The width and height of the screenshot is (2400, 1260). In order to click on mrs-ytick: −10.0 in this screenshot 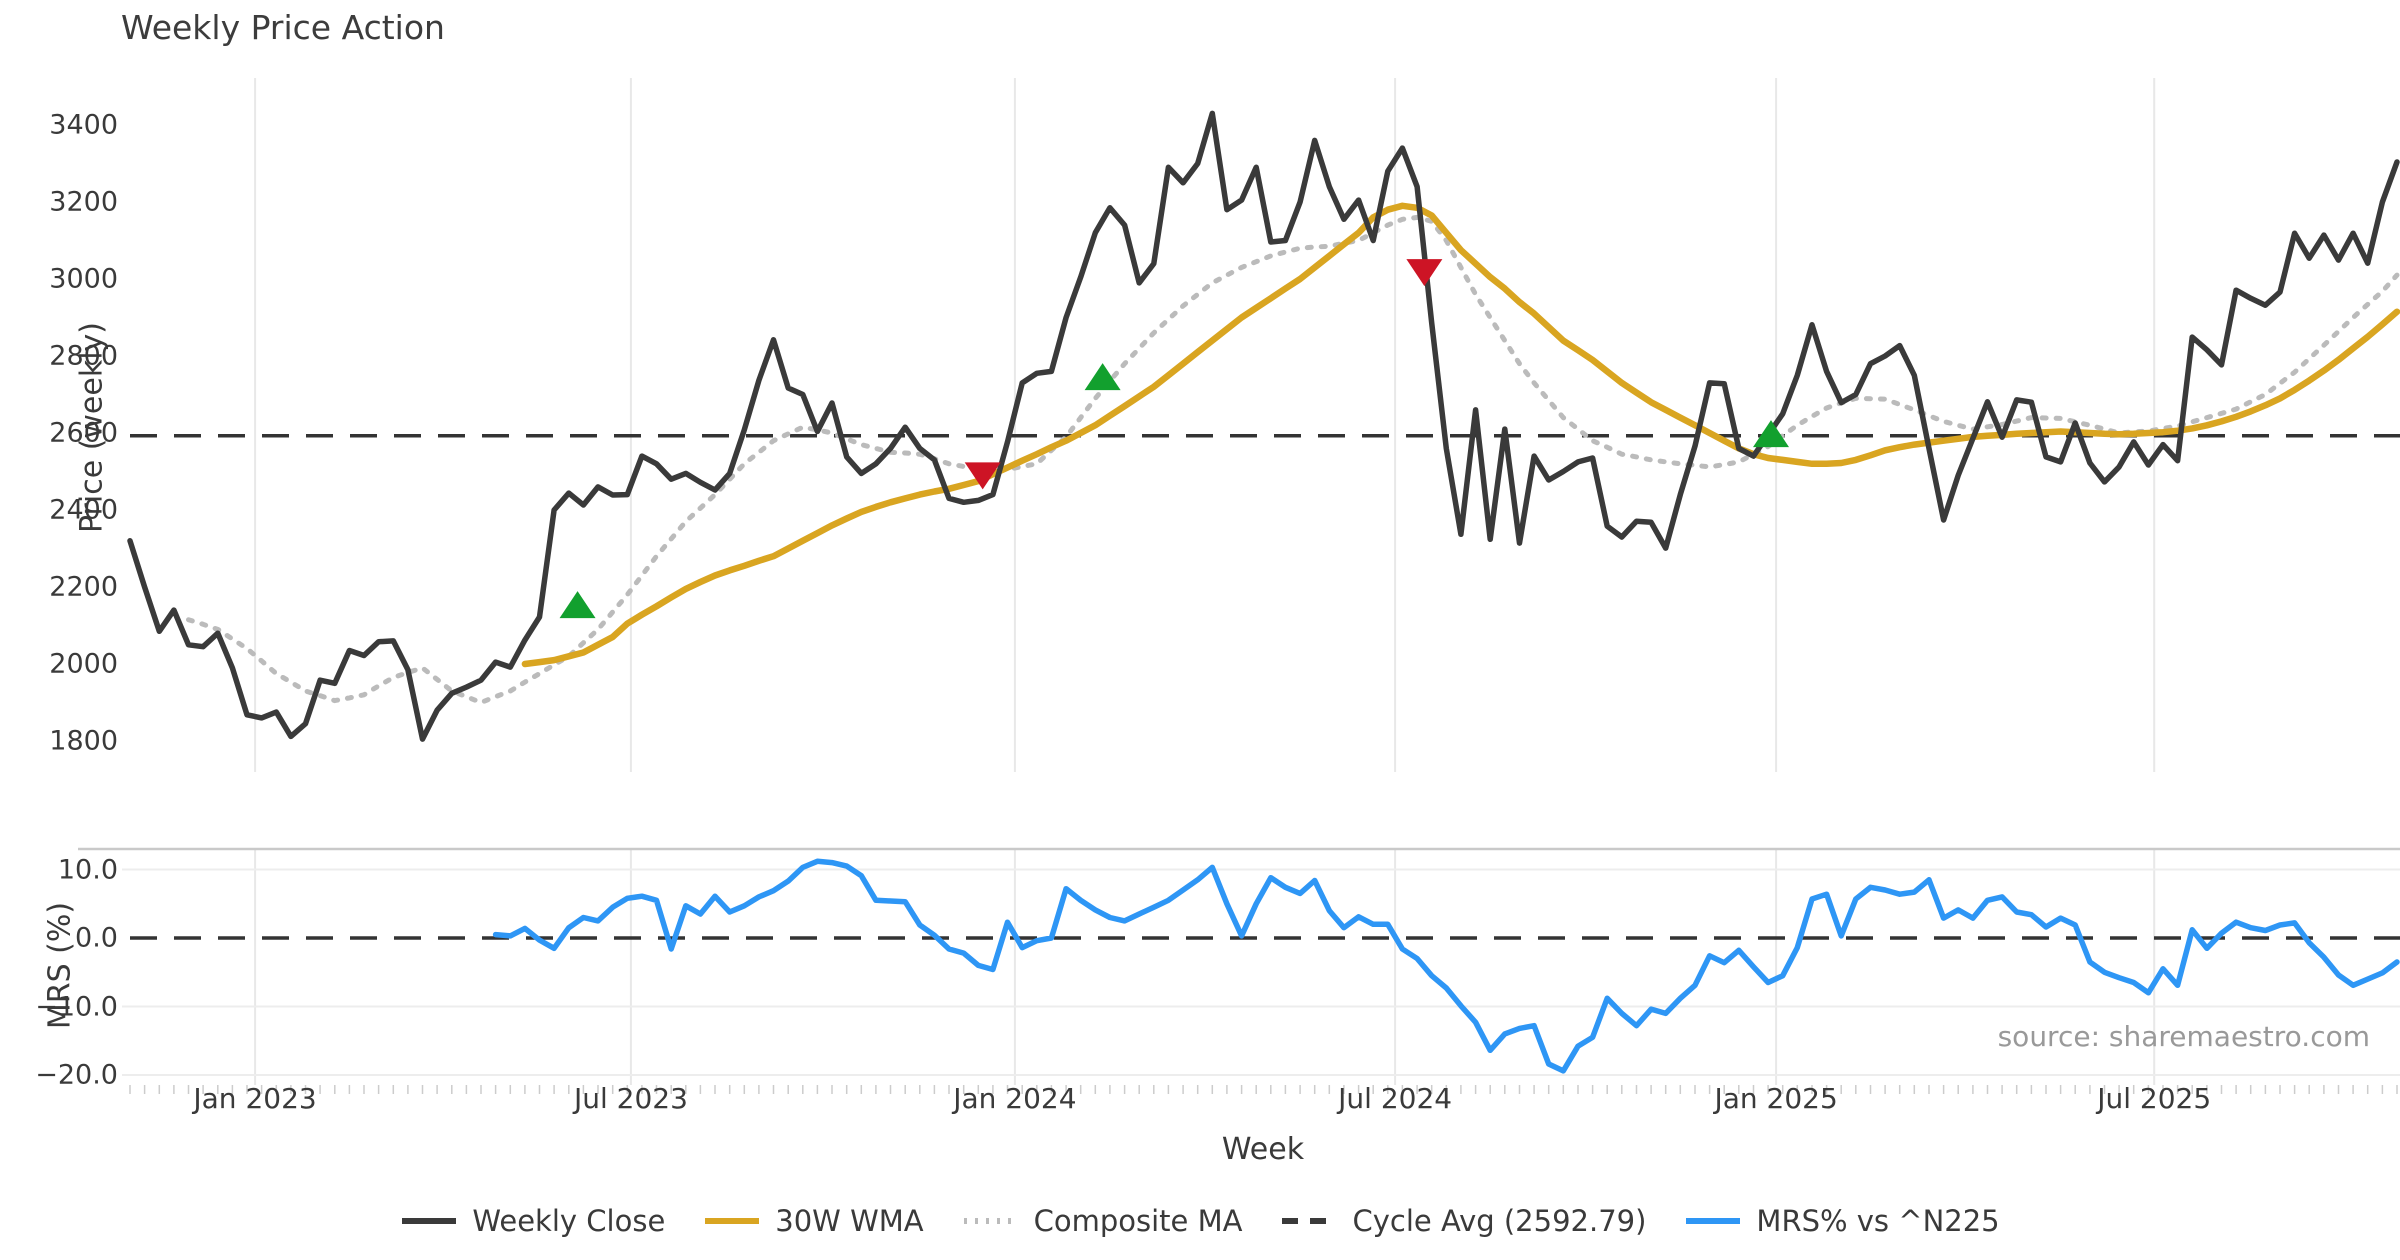, I will do `click(76, 1006)`.